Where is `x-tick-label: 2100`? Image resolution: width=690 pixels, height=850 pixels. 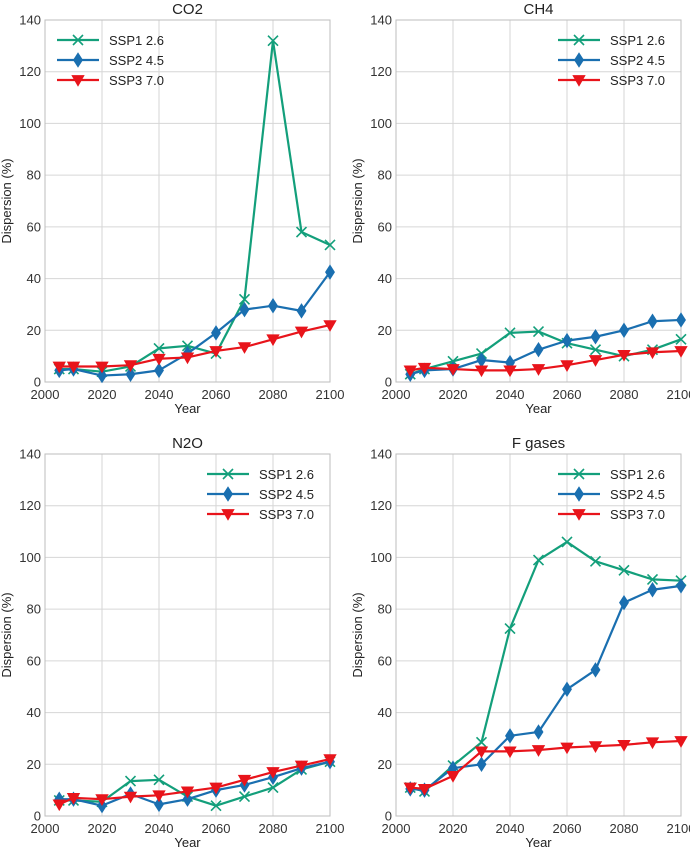 x-tick-label: 2100 is located at coordinates (678, 394).